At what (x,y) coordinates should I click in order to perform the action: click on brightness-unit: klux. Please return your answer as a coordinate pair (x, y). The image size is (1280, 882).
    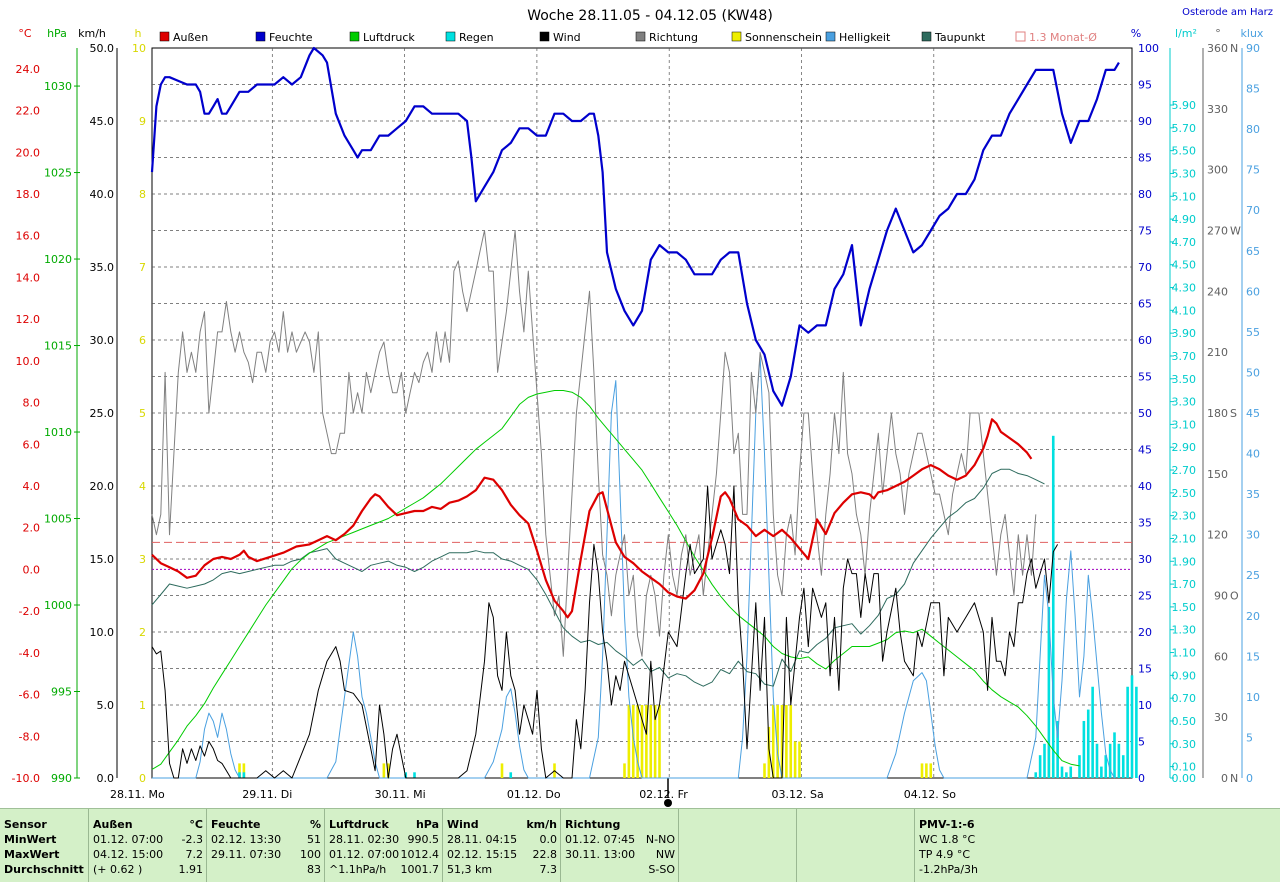
    Looking at the image, I should click on (1252, 33).